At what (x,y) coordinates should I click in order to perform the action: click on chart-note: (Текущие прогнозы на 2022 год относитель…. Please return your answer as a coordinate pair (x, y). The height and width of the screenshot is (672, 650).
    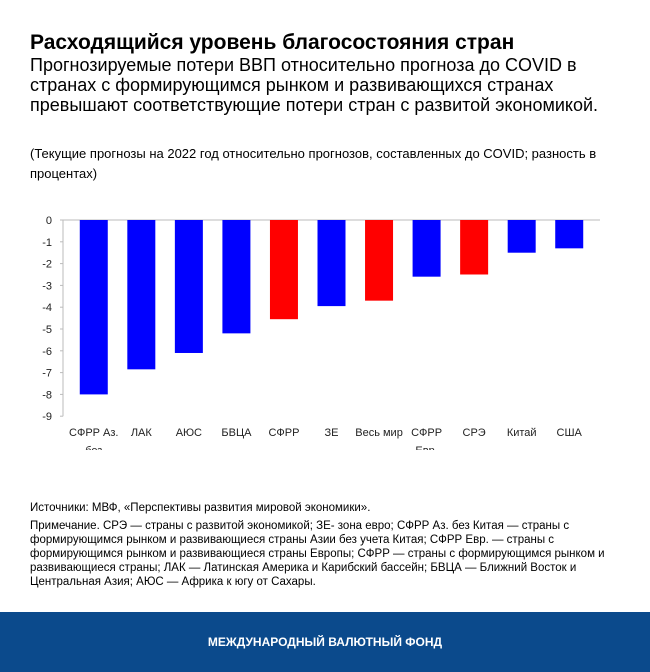
    Looking at the image, I should click on (313, 163).